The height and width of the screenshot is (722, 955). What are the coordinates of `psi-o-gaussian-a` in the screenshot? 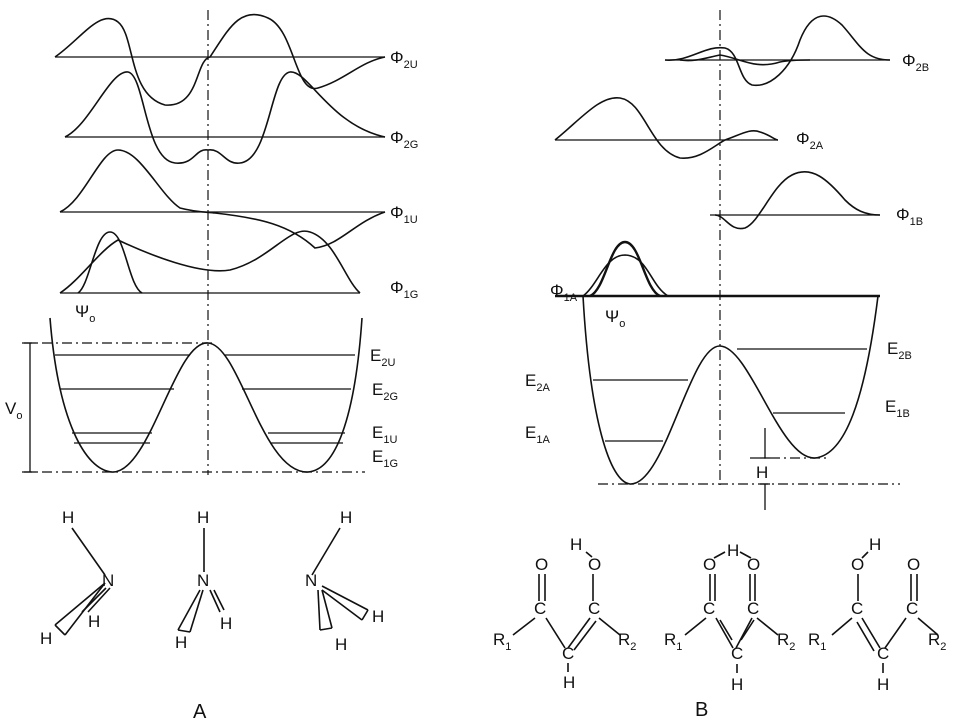 It's located at (110, 262).